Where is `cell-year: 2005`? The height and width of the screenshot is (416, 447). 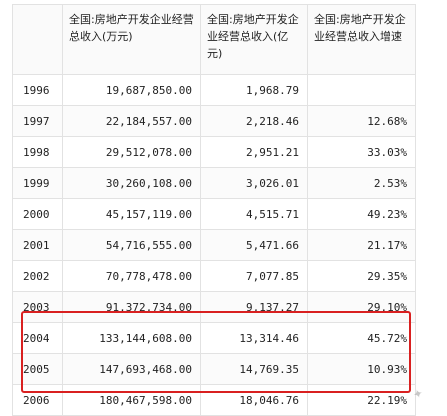 cell-year: 2005 is located at coordinates (37, 369).